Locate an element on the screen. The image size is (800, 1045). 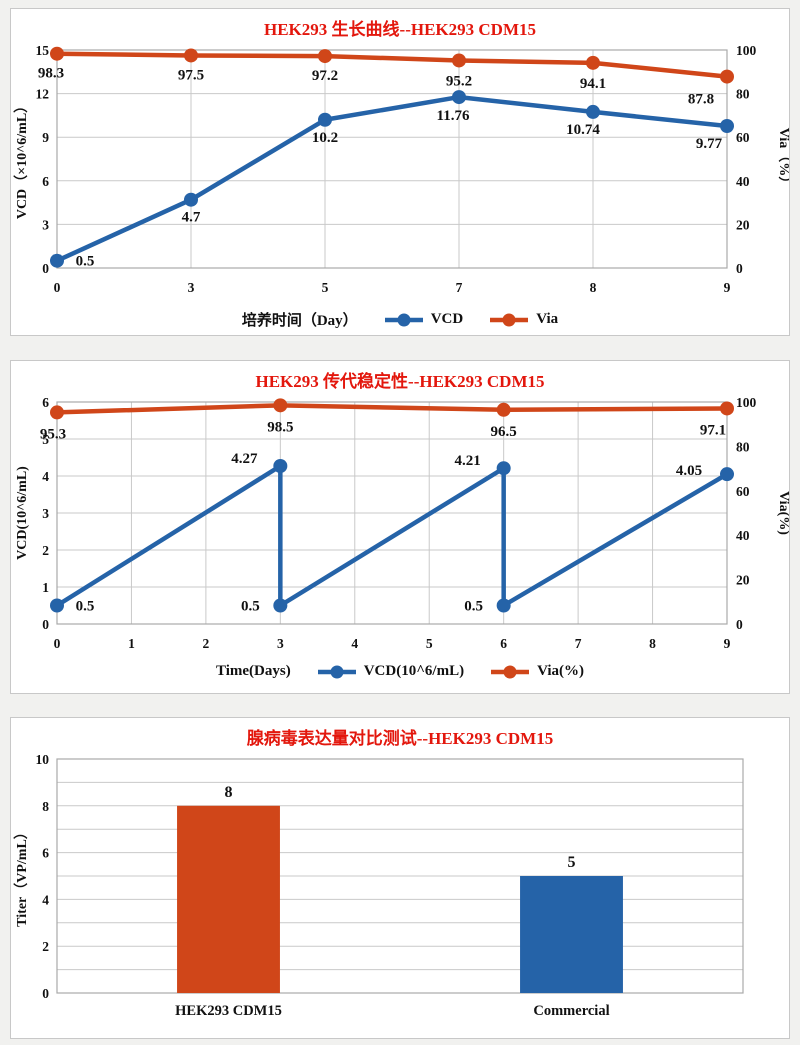
y-axis-tick: 4 is located at coordinates (45, 899).